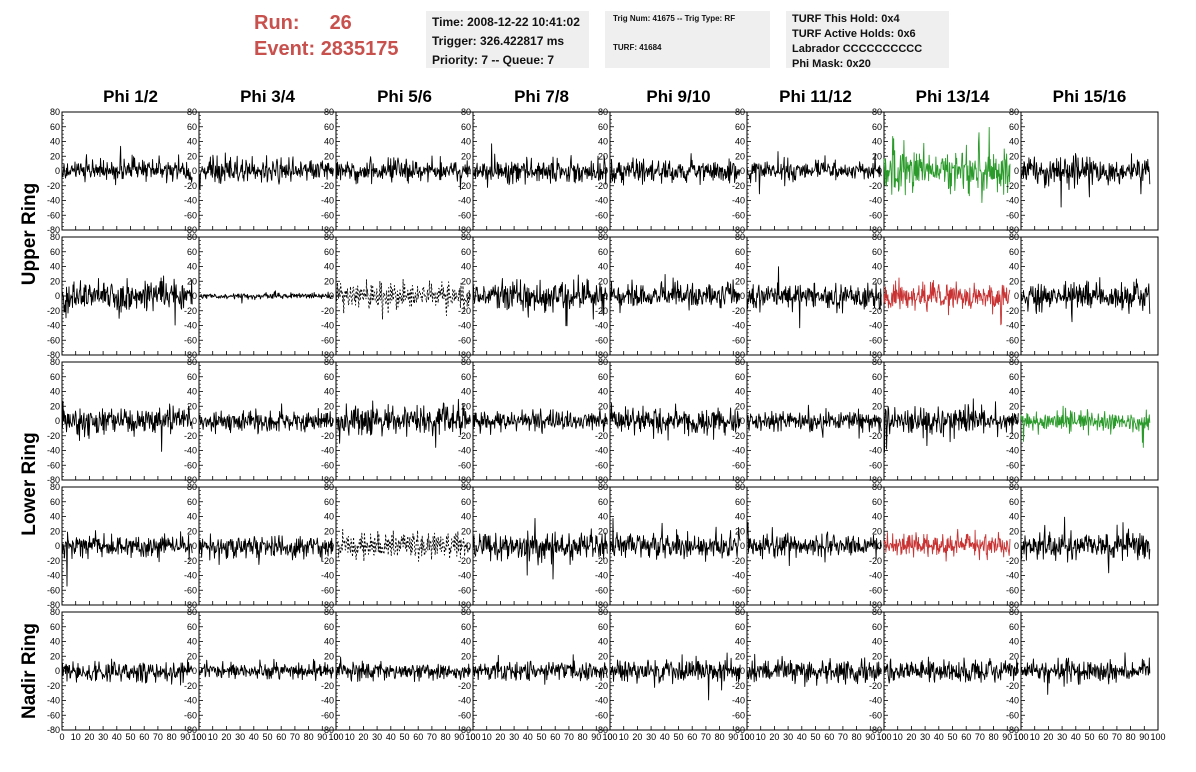 This screenshot has height=772, width=1196. Describe the element at coordinates (326, 49) in the screenshot. I see `event-row: Event: 2835175` at that location.